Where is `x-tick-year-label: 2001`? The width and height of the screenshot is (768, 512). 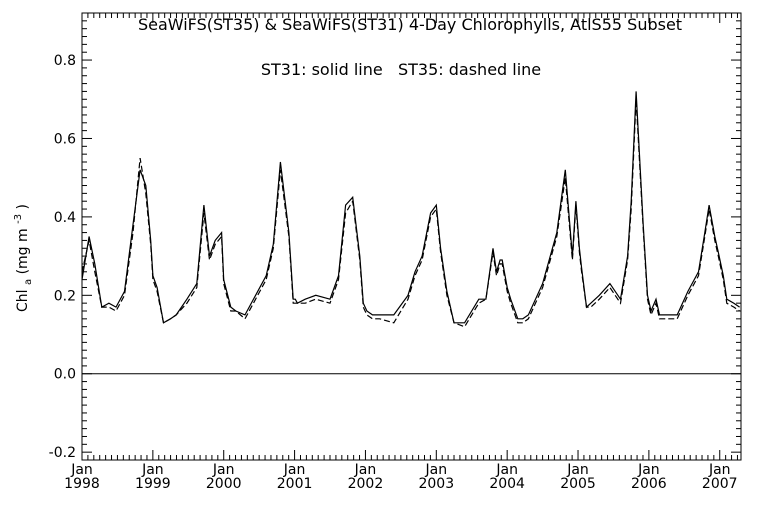
x-tick-year-label: 2001 is located at coordinates (295, 484).